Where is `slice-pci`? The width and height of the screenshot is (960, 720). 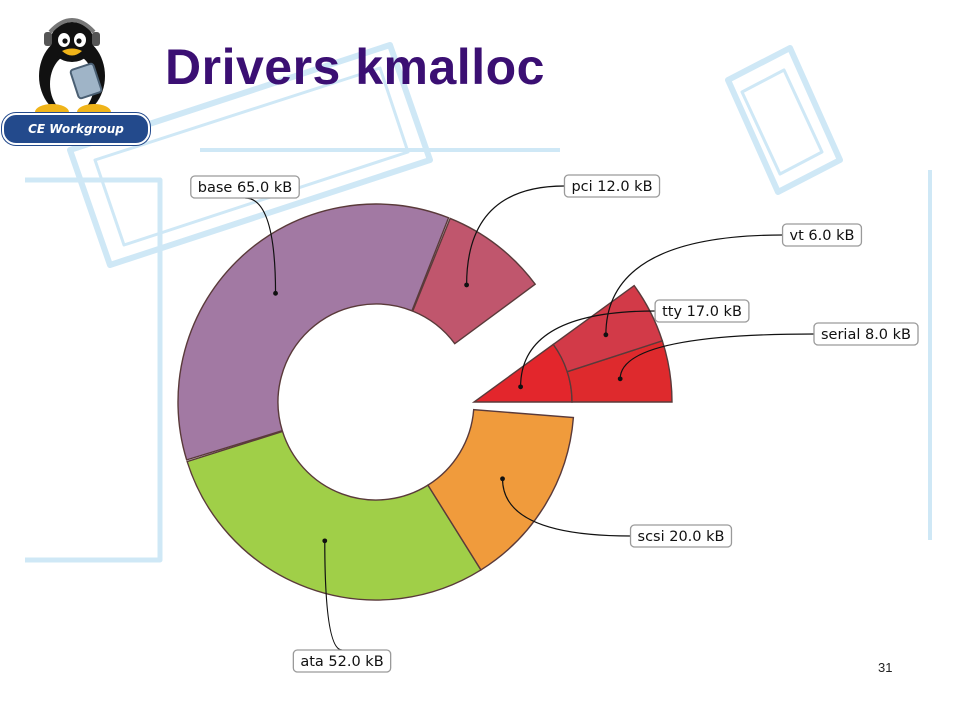 slice-pci is located at coordinates (474, 281).